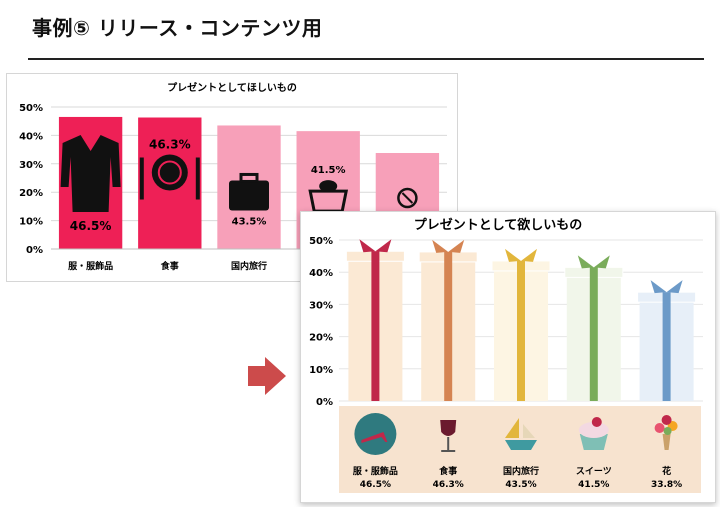  Describe the element at coordinates (521, 471) in the screenshot. I see `category-label: 国内旅行` at that location.